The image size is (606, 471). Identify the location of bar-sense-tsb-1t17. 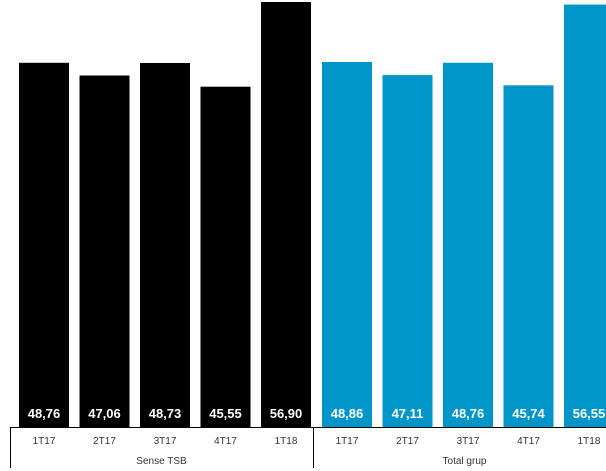
(44, 245).